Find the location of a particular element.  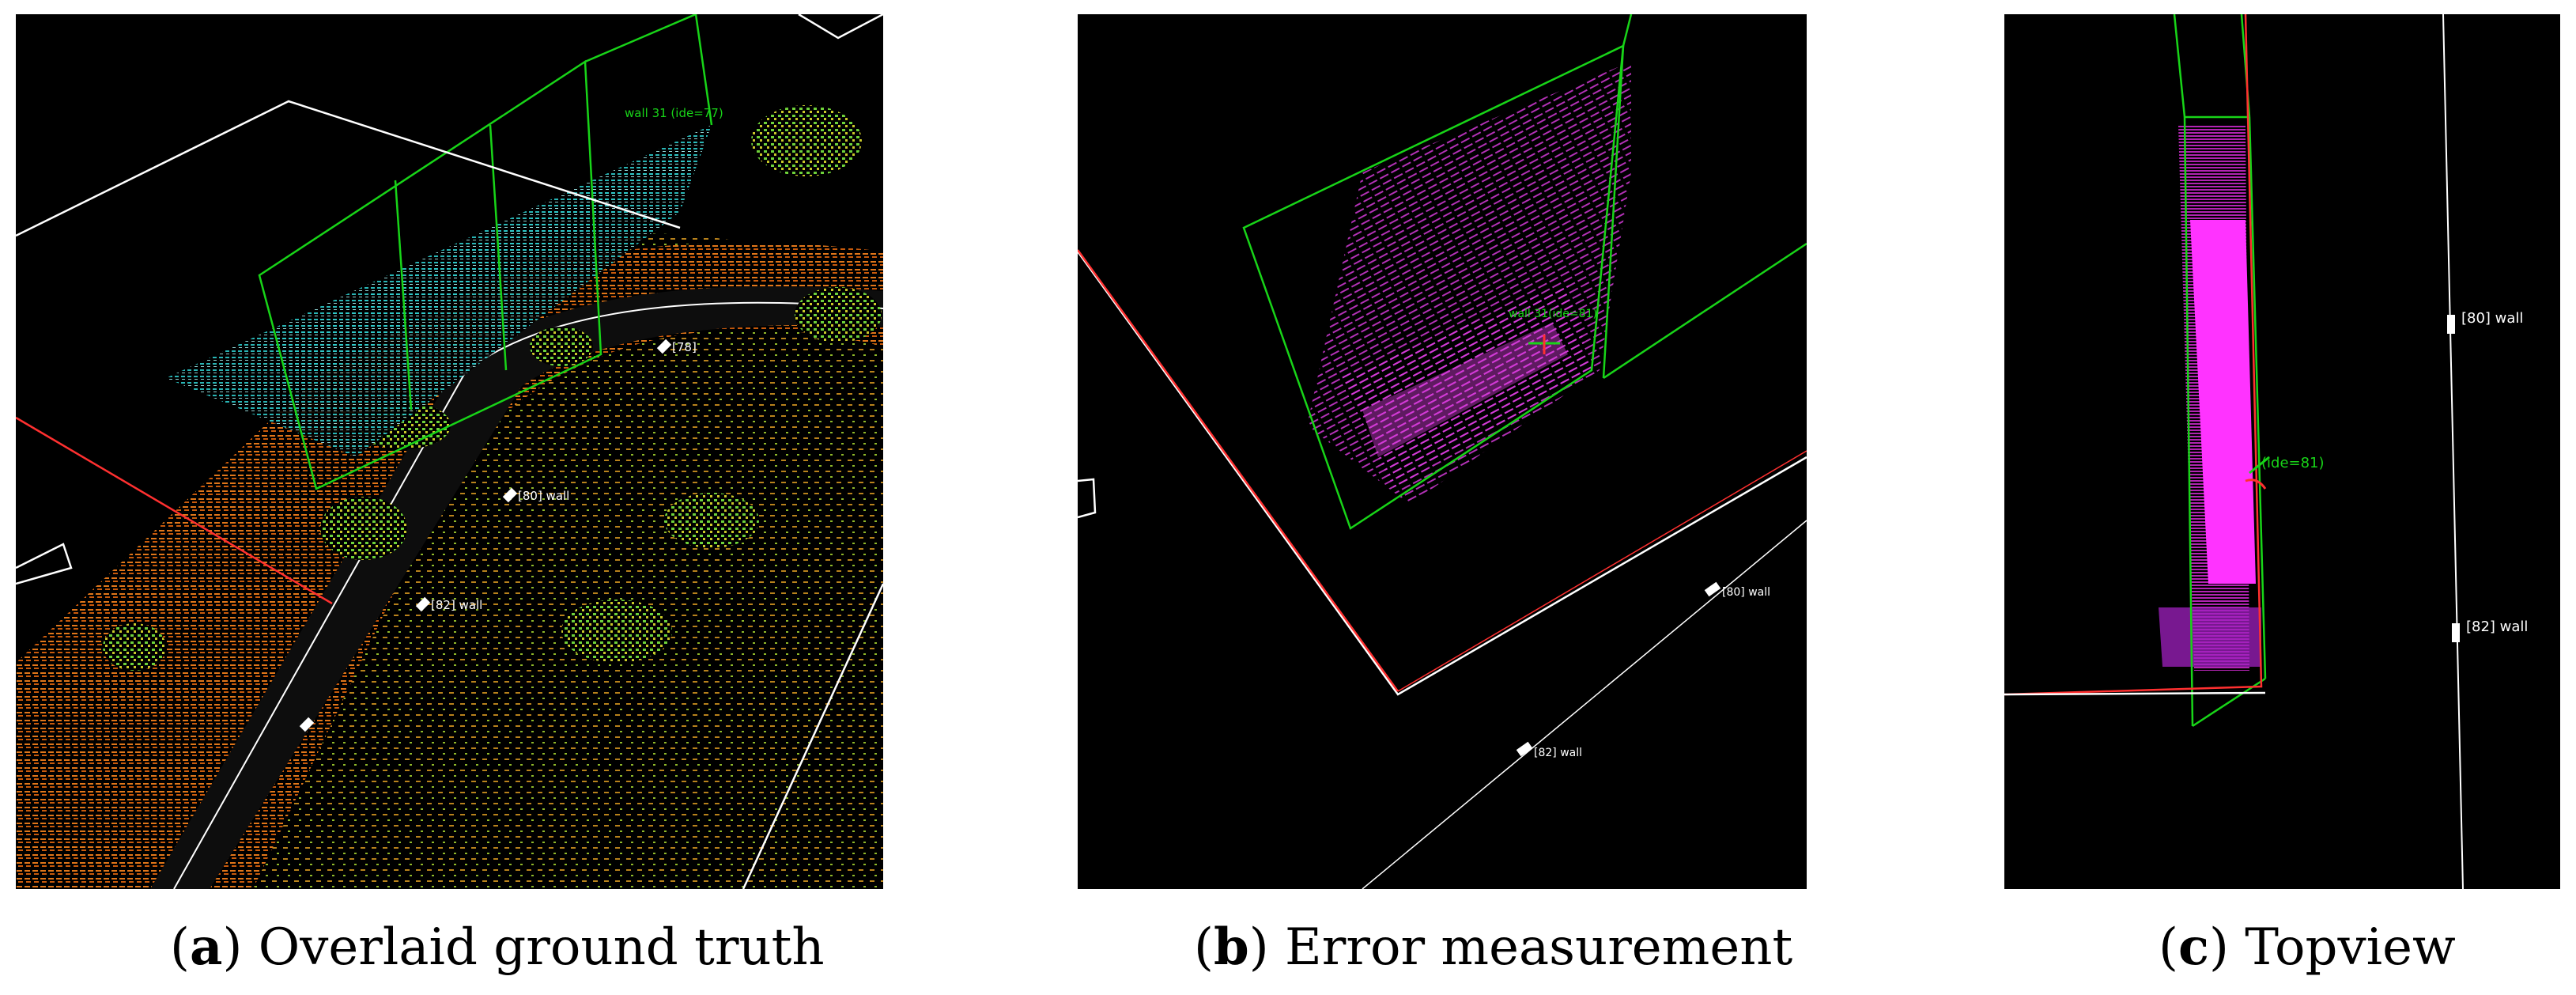

caption-c: (c) Topview is located at coordinates (2307, 947).